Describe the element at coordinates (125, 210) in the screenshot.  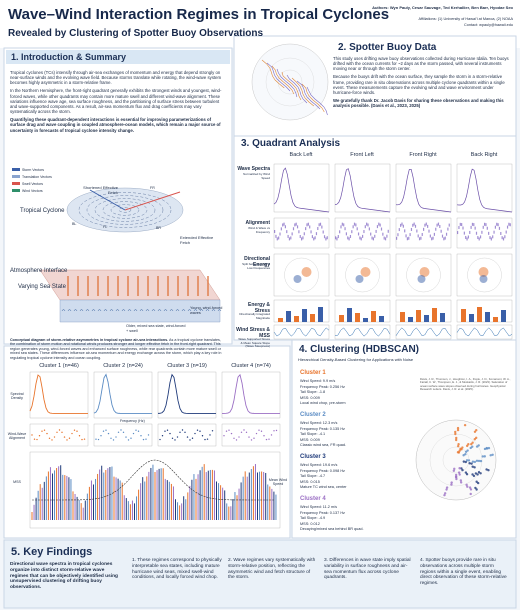
I see `spiral` at that location.